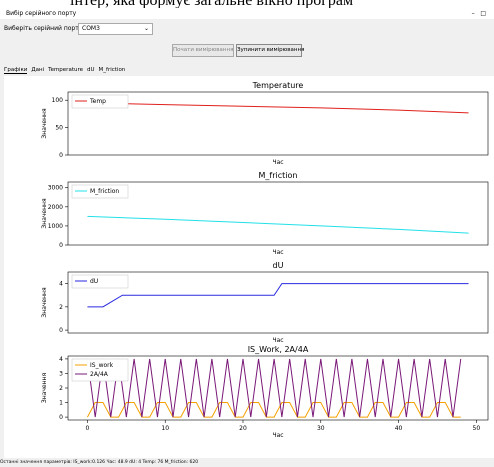 This screenshot has height=467, width=494. Describe the element at coordinates (203, 50) in the screenshot. I see `start-button: Почати вимірювання` at that location.